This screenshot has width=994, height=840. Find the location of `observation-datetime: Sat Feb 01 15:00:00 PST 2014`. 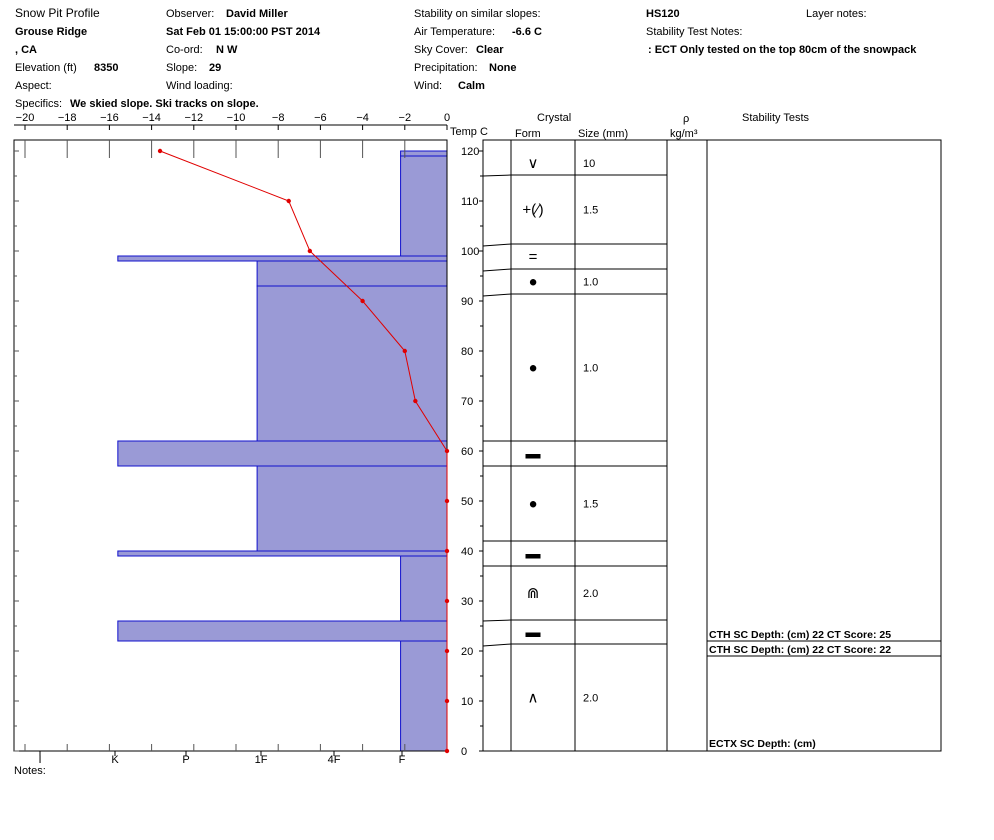

observation-datetime: Sat Feb 01 15:00:00 PST 2014 is located at coordinates (243, 32).